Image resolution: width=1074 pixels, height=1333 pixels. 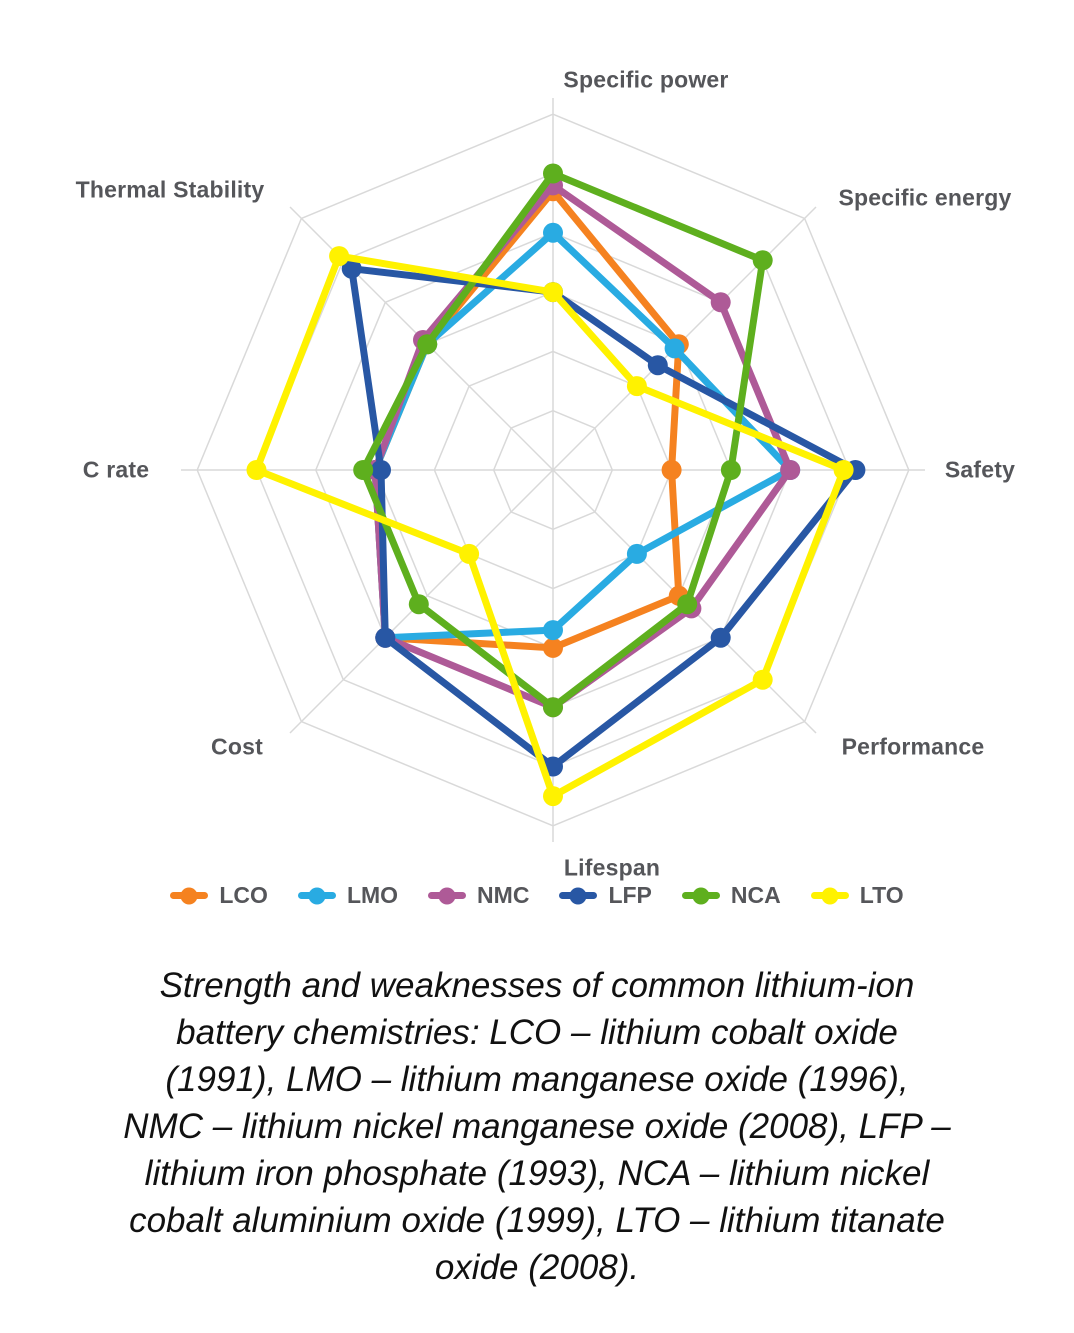 What do you see at coordinates (980, 469) in the screenshot?
I see `axis-label-safety: Safety` at bounding box center [980, 469].